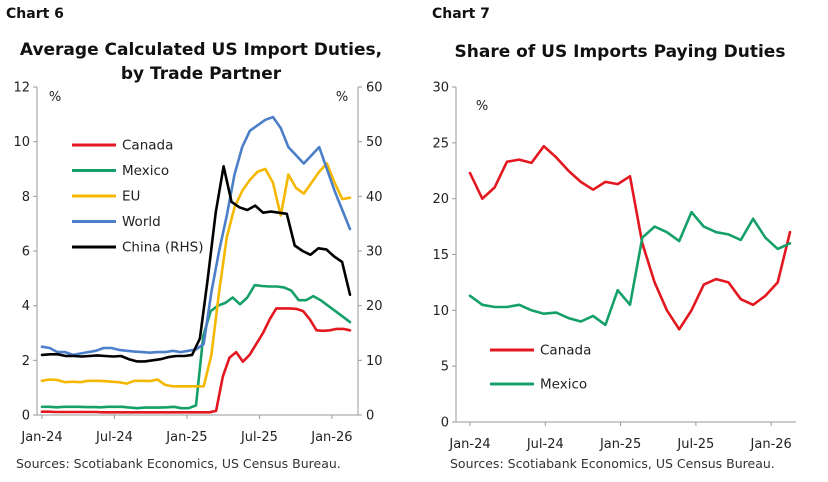  What do you see at coordinates (41, 437) in the screenshot?
I see `chart-6-x-tick-label: Jan-24` at bounding box center [41, 437].